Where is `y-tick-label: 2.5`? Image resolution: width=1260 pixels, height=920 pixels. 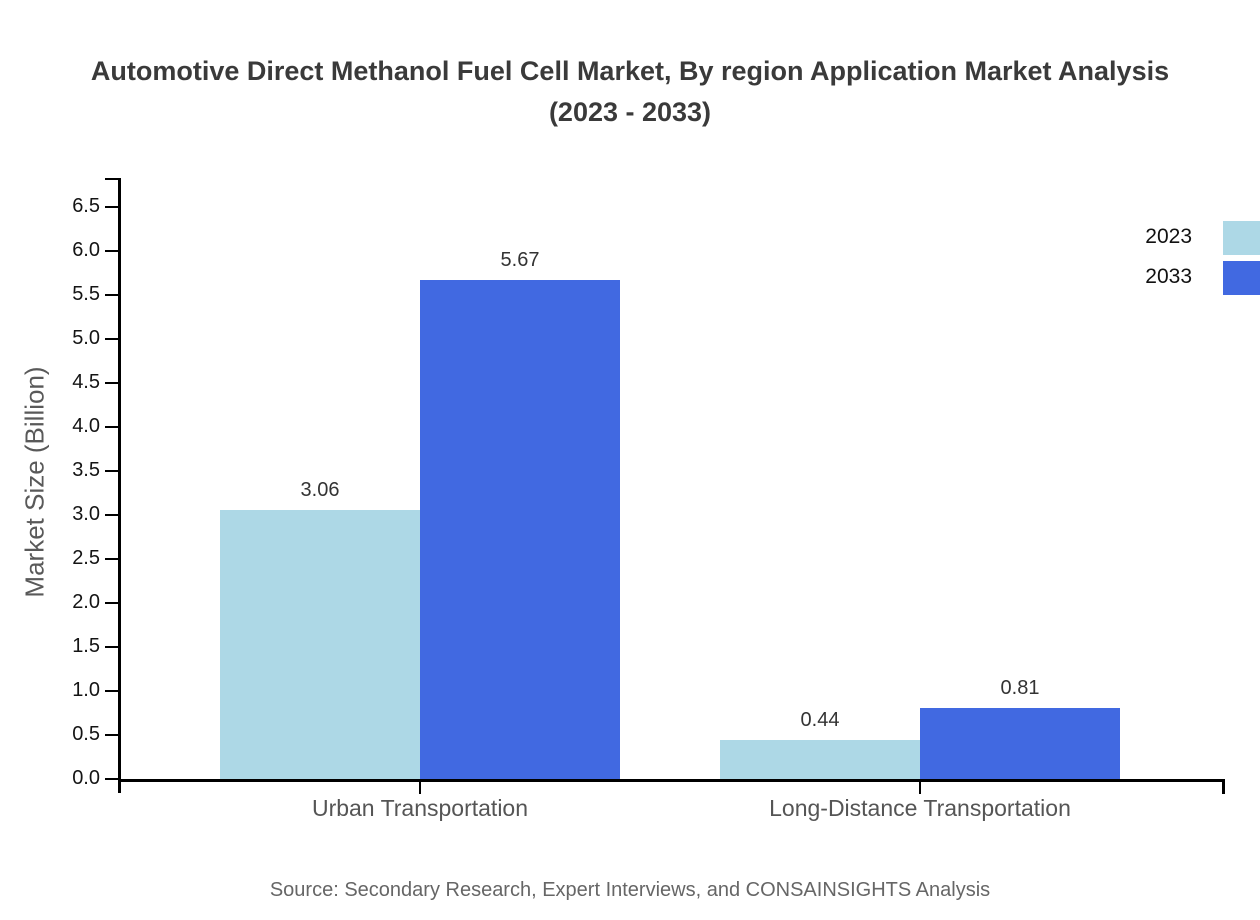 y-tick-label: 2.5 is located at coordinates (86, 558).